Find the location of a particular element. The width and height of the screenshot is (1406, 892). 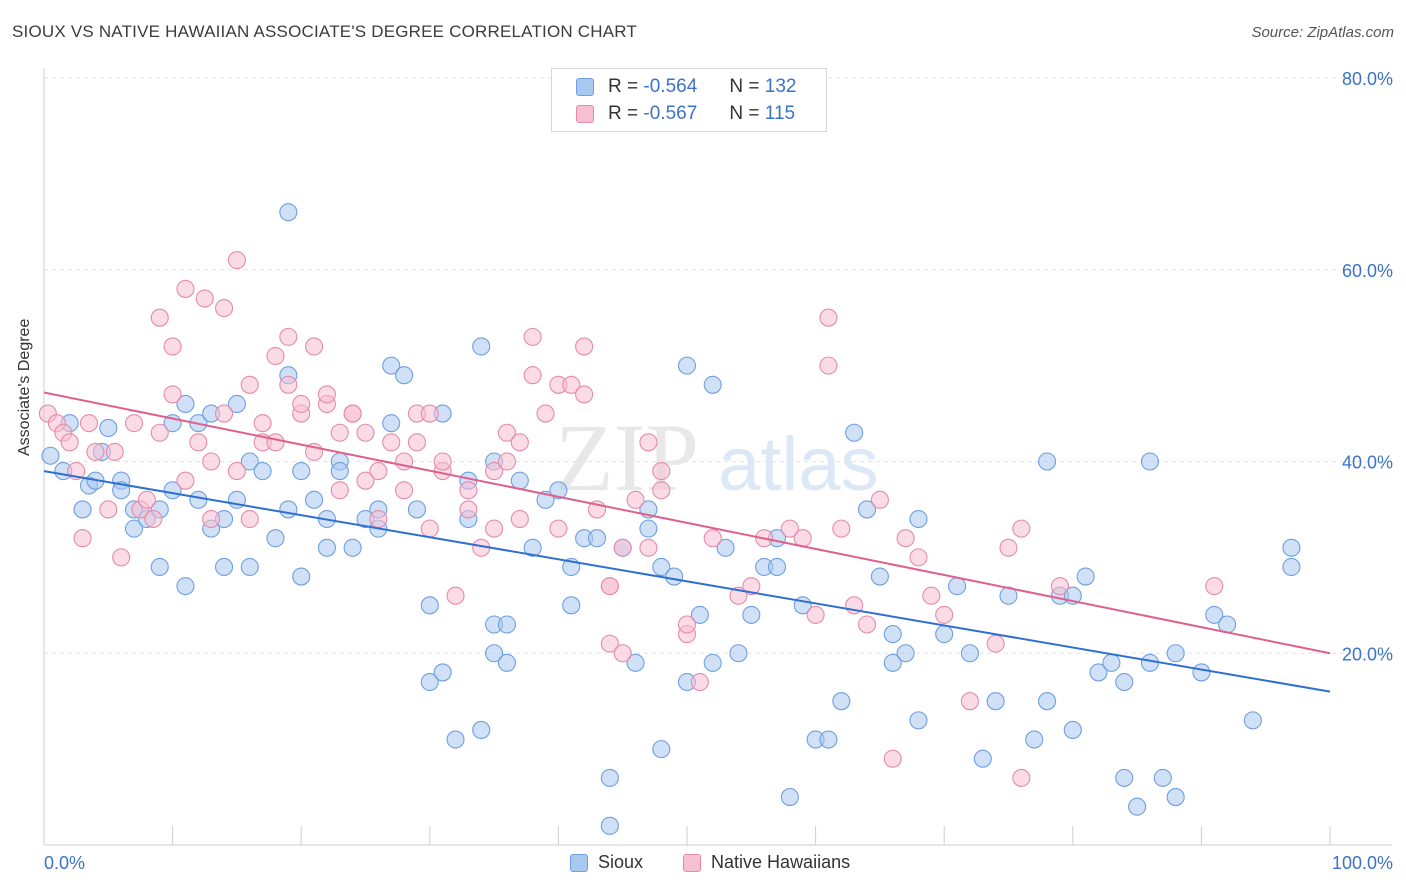

y-tick-label: 80.0% is located at coordinates (1367, 79).